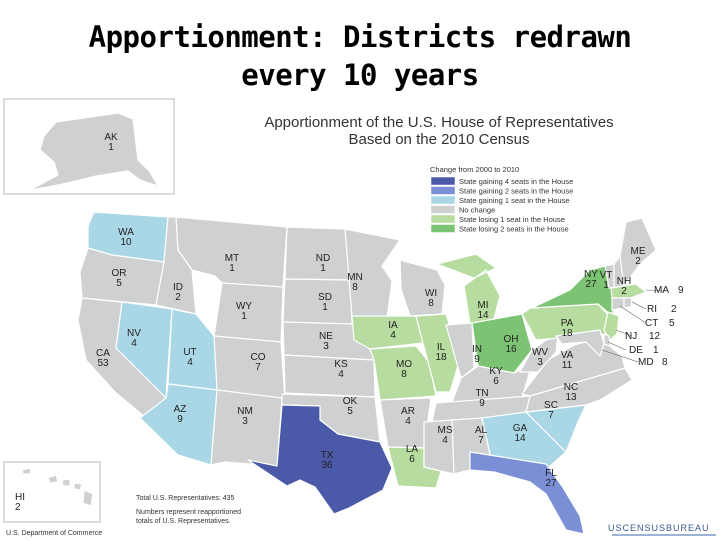 This screenshot has width=720, height=540. Describe the element at coordinates (103, 363) in the screenshot. I see `state-seats: 53` at that location.